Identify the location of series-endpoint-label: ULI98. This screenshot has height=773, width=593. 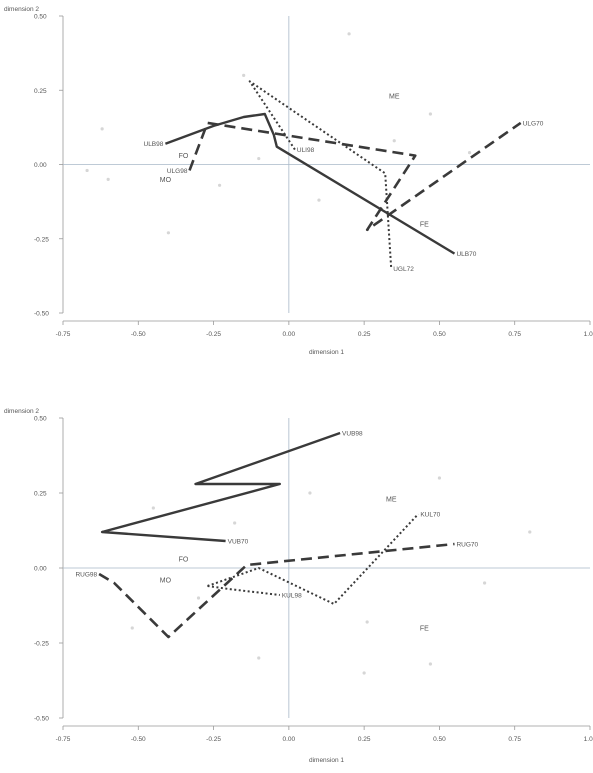
(306, 150).